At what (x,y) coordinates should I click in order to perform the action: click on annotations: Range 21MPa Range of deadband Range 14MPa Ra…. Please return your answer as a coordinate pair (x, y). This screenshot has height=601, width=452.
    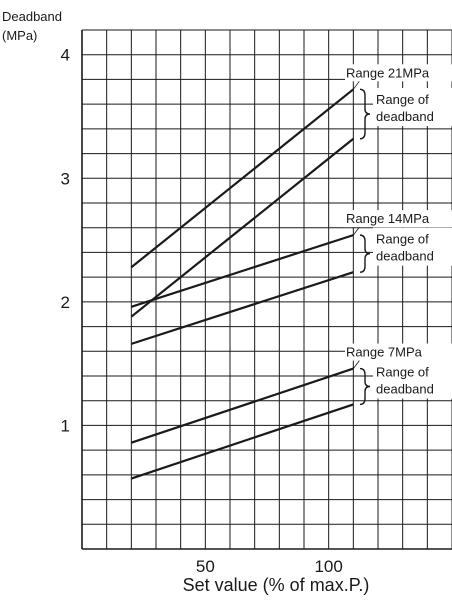
    Looking at the image, I should click on (398, 235).